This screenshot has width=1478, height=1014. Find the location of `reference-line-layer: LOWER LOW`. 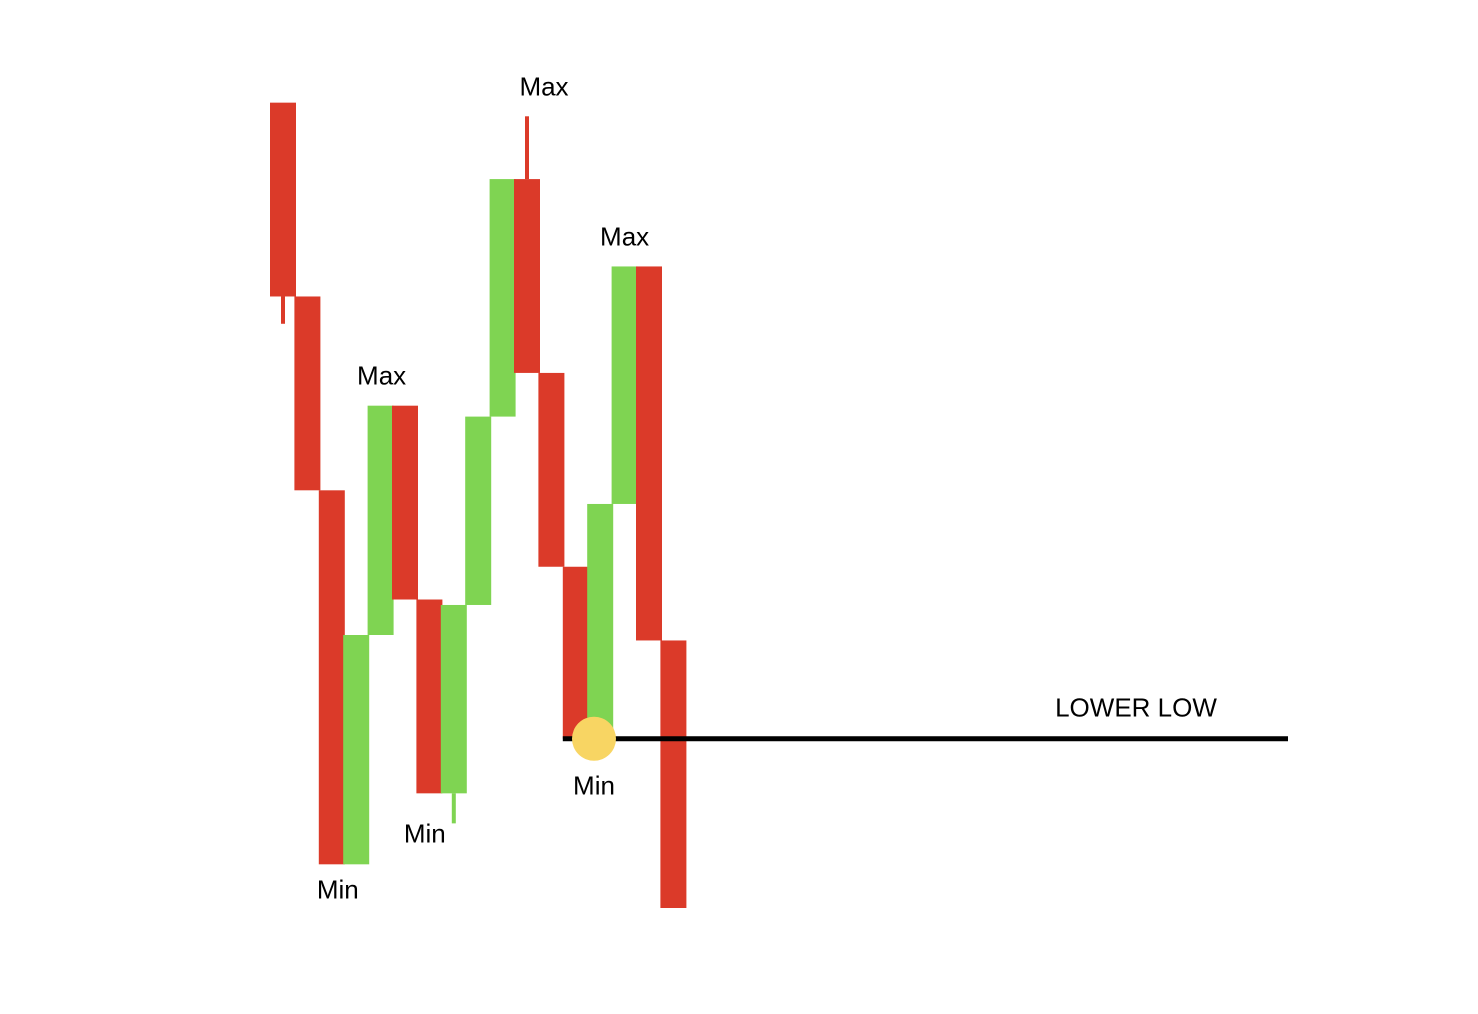

reference-line-layer: LOWER LOW is located at coordinates (925, 727).